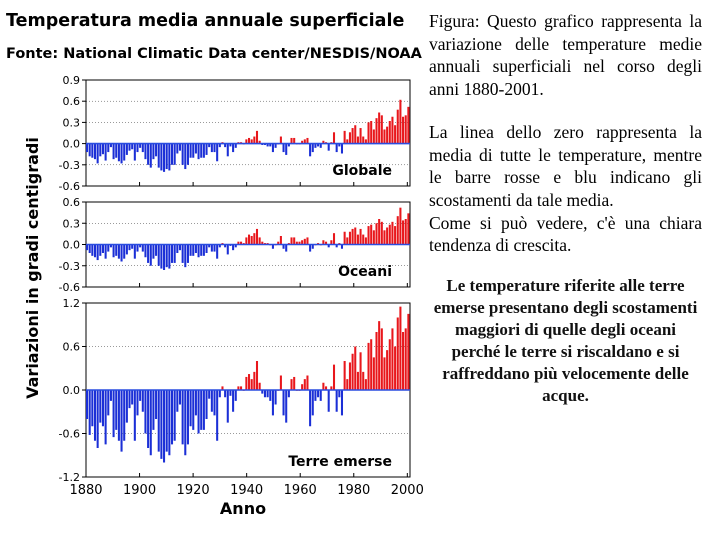  Describe the element at coordinates (407, 490) in the screenshot. I see `x-tick-label: 2000` at that location.